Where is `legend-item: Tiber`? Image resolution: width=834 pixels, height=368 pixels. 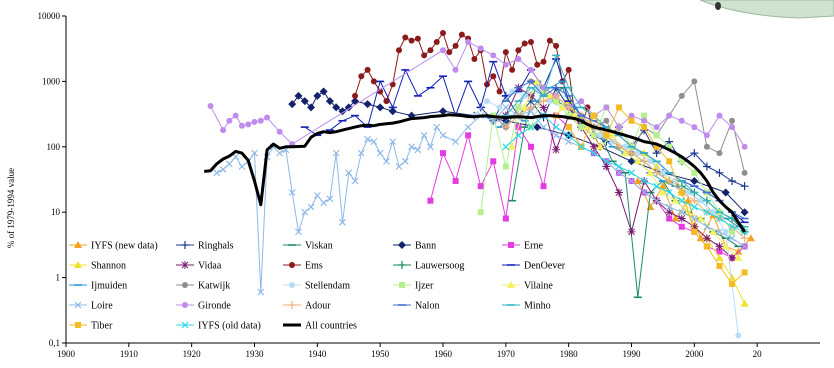
legend-item: Tiber is located at coordinates (91, 326).